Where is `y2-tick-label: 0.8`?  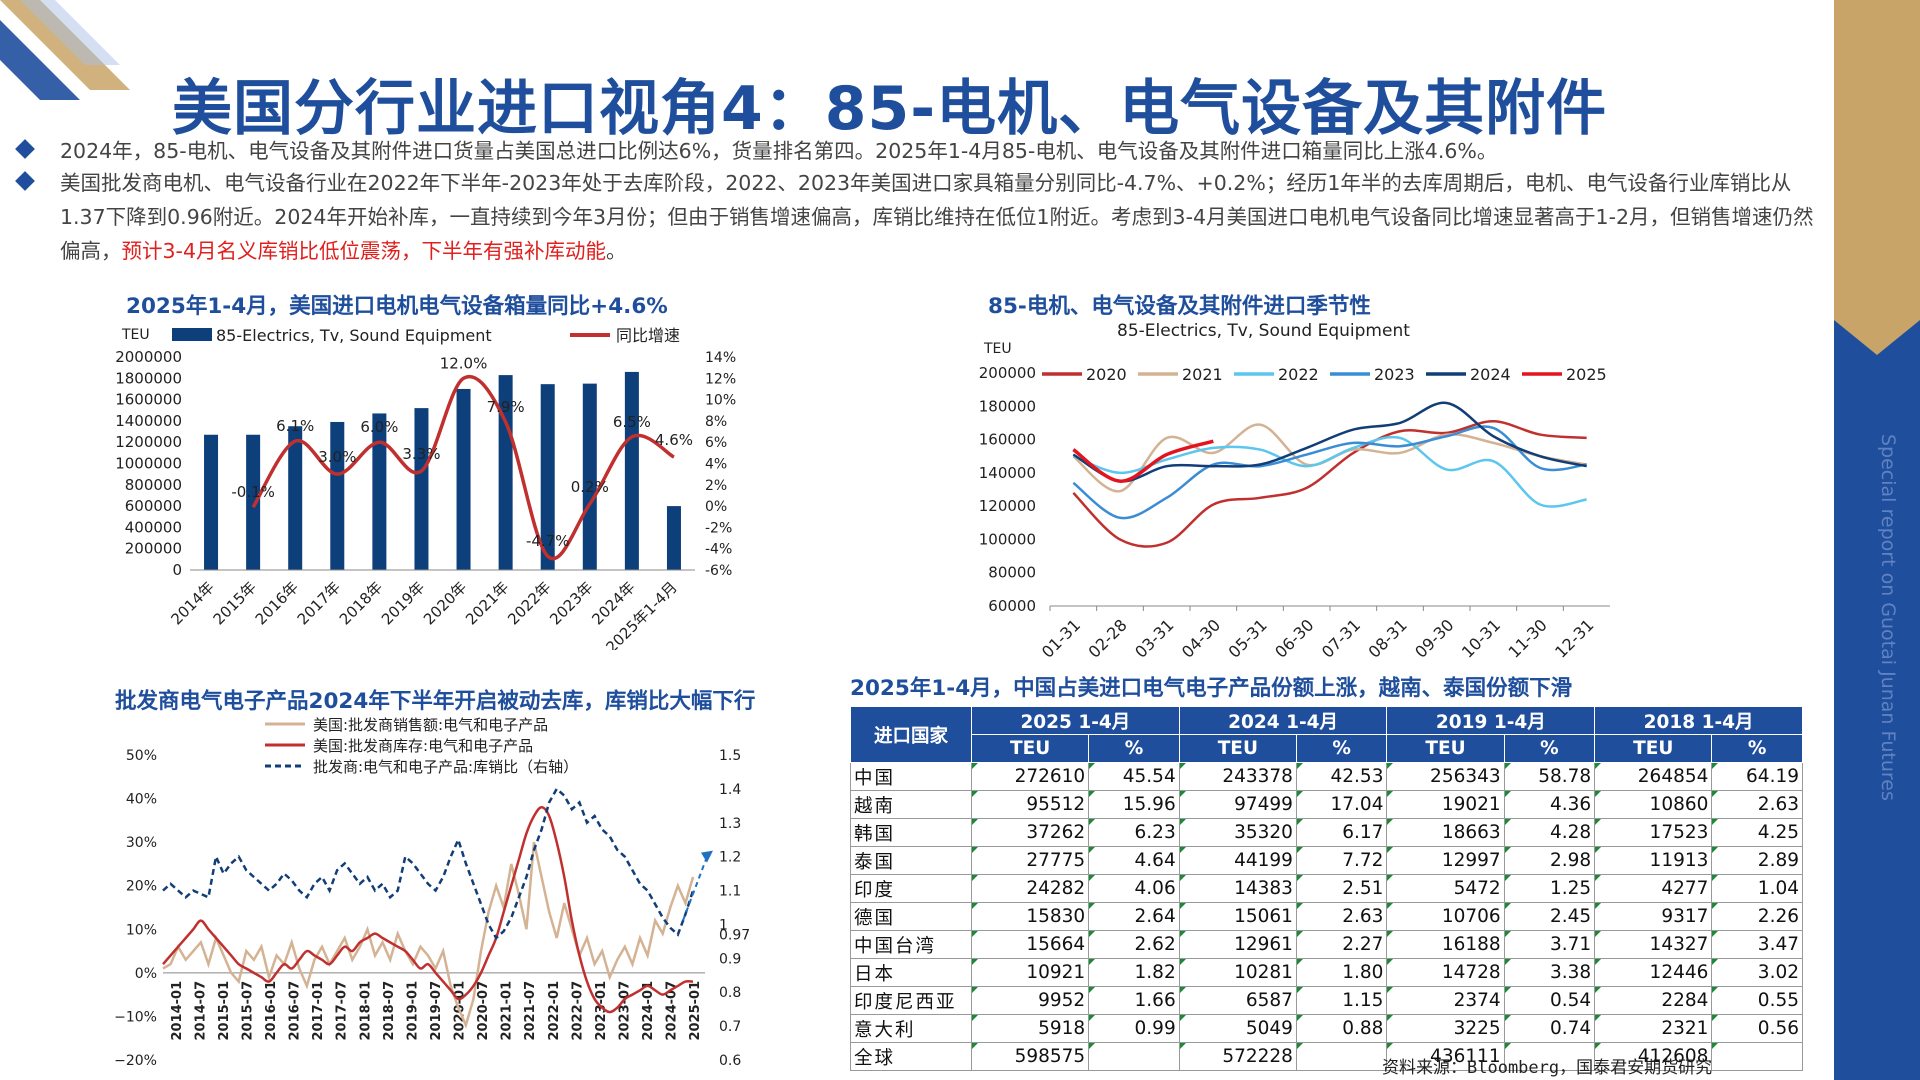 y2-tick-label: 0.8 is located at coordinates (730, 993).